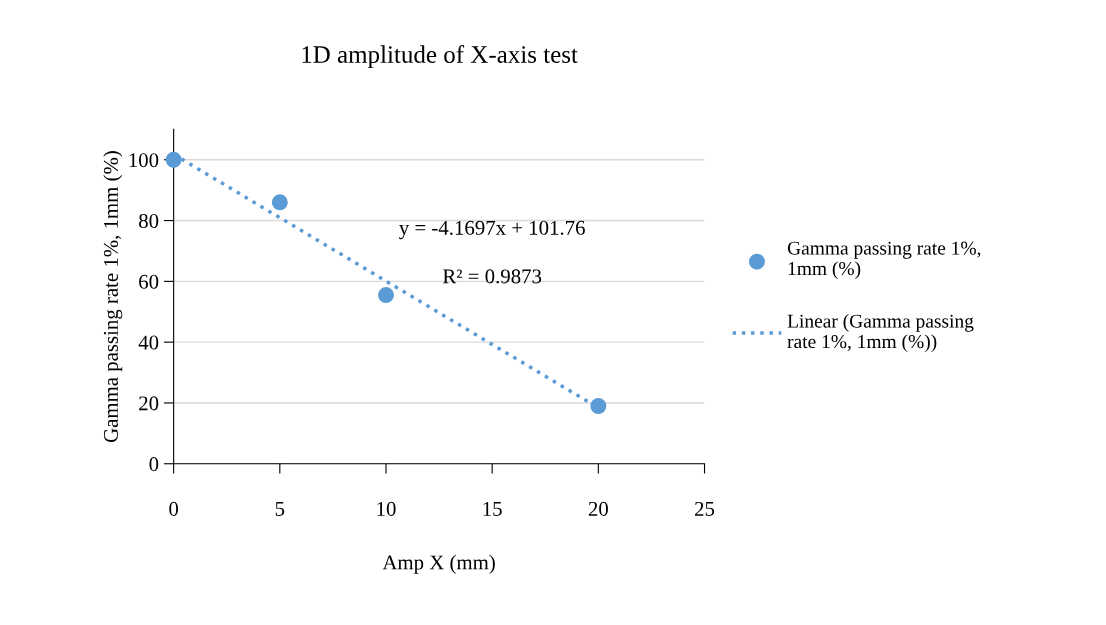 Image resolution: width=1106 pixels, height=625 pixels. I want to click on legend-label: Gamma passing rate 1%, 1mm (%), so click(884, 260).